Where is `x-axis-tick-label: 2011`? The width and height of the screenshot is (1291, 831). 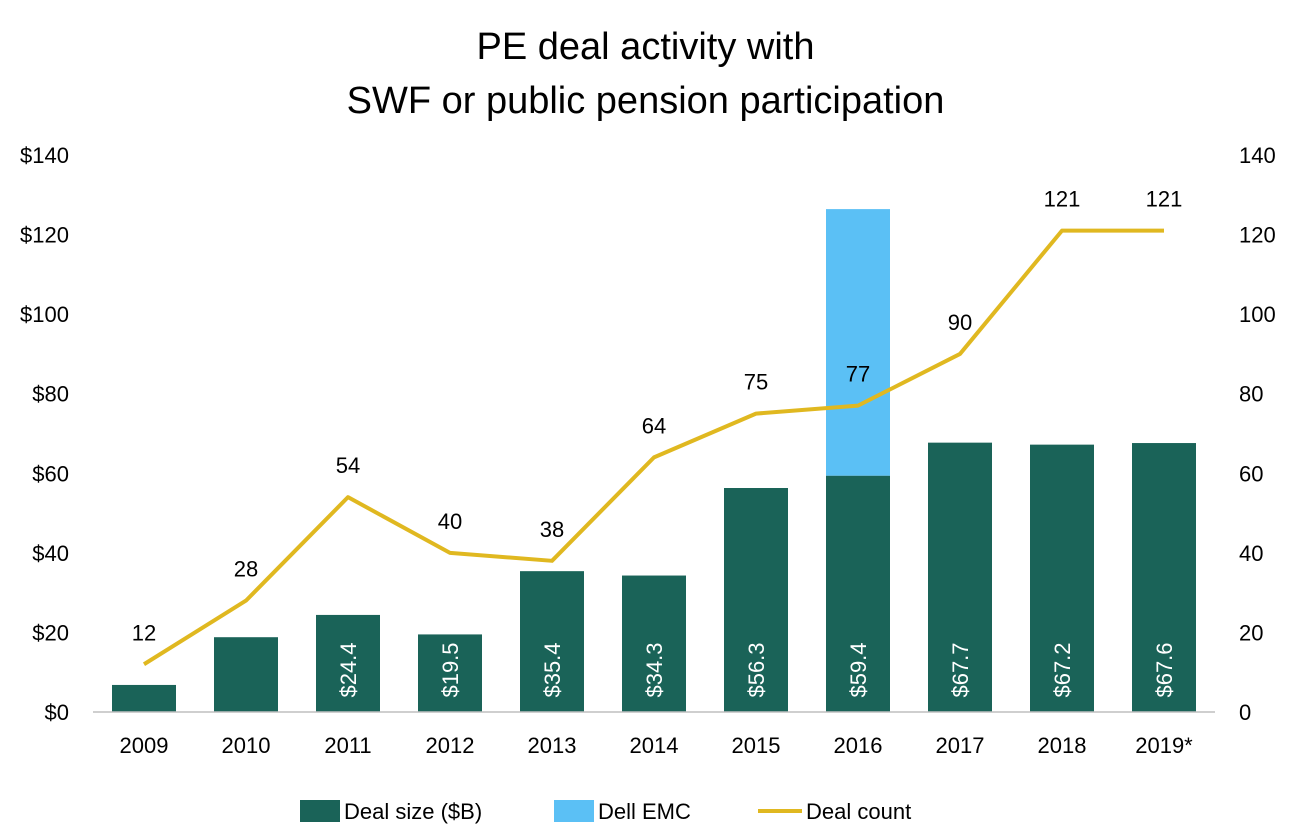
x-axis-tick-label: 2011 is located at coordinates (347, 745).